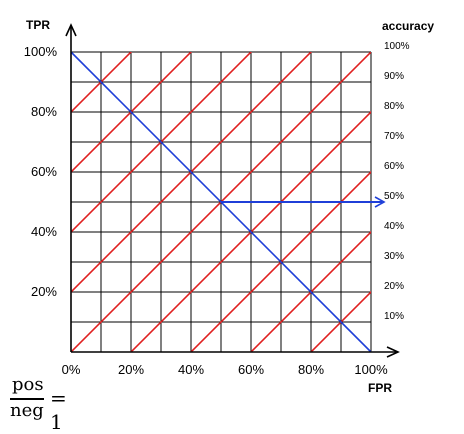  I want to click on y-axis-arrowhead, so click(71, 30).